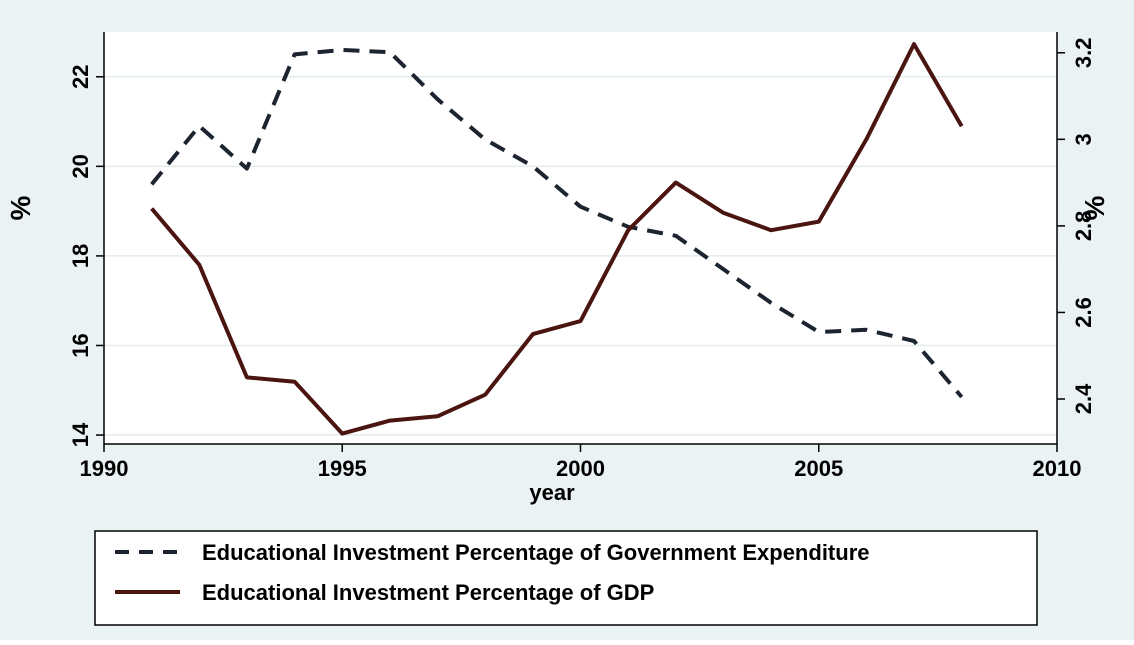 Image resolution: width=1134 pixels, height=645 pixels. I want to click on legend-label-gdp: Educational Investment Percentage of GDP, so click(428, 592).